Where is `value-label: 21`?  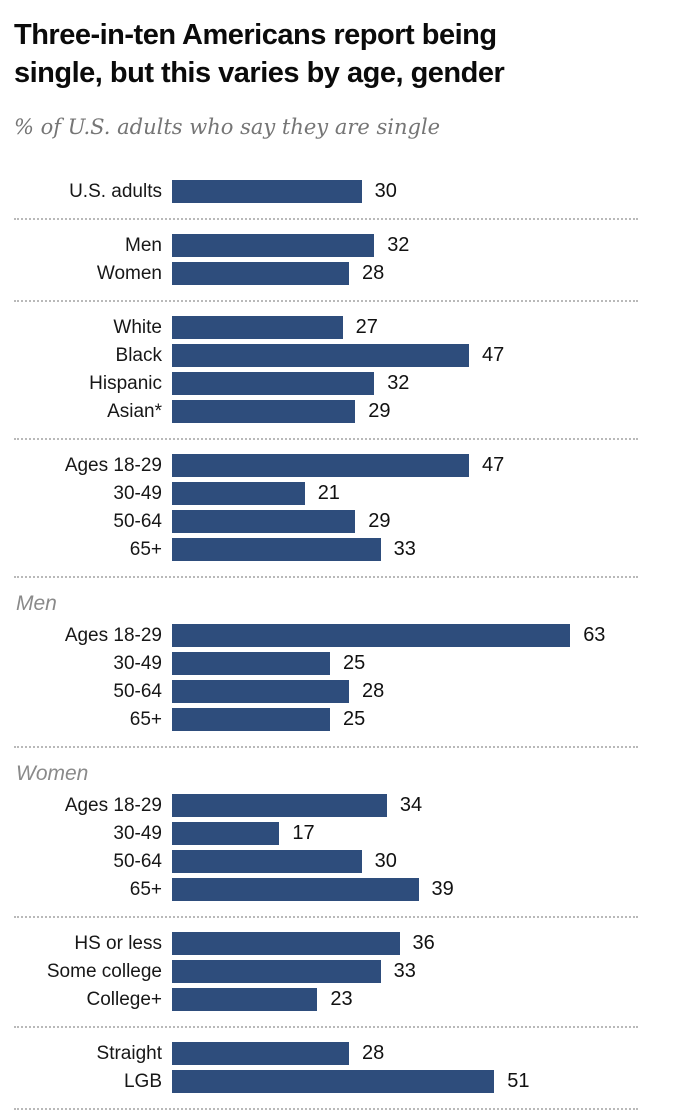 value-label: 21 is located at coordinates (328, 493).